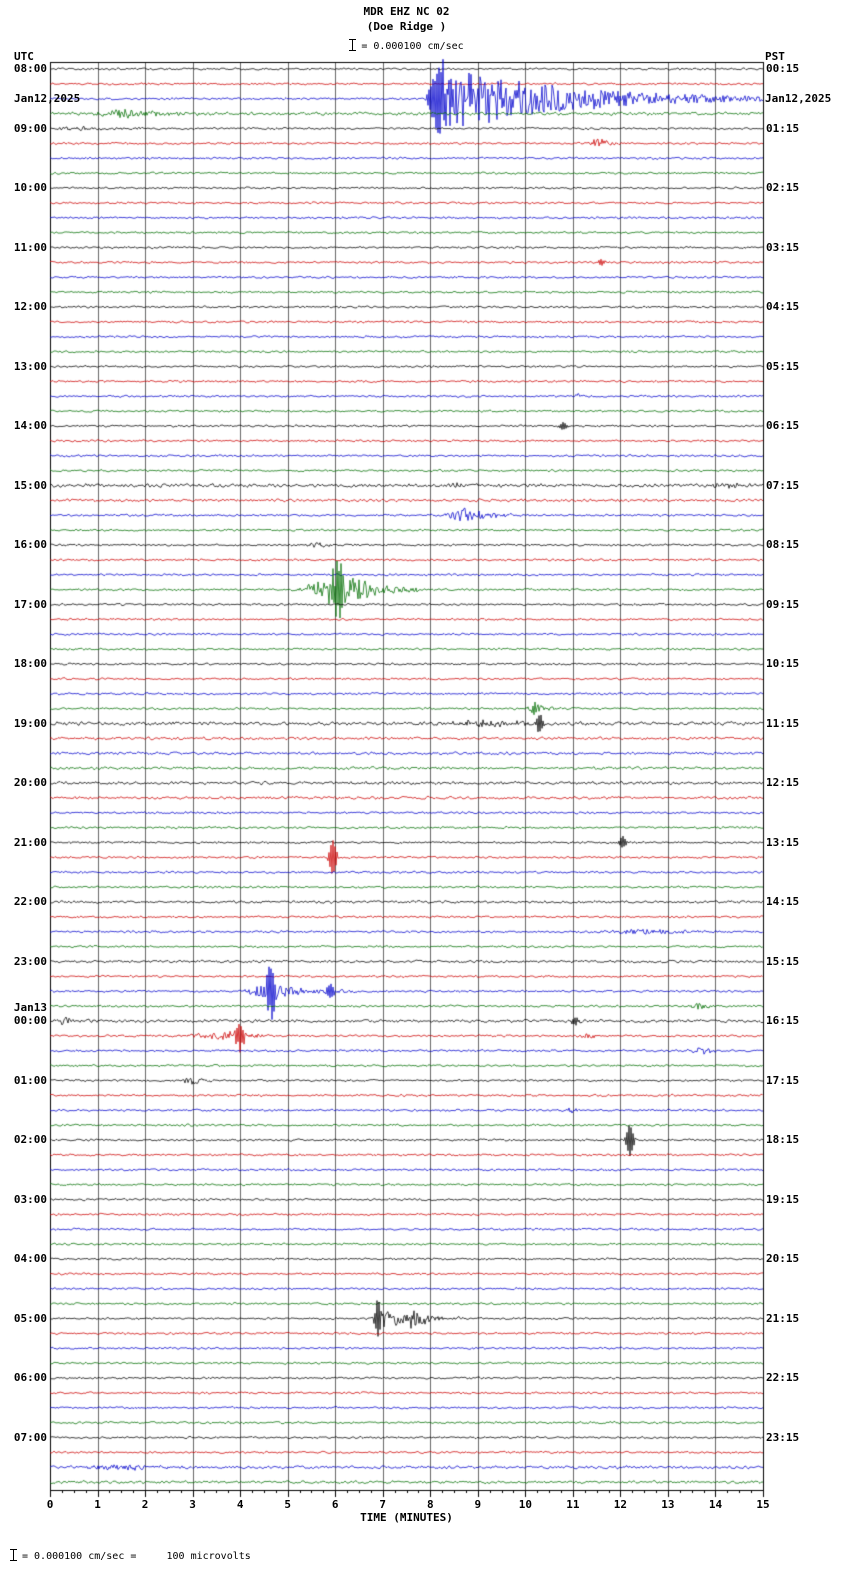 The width and height of the screenshot is (850, 1584). I want to click on x-tick-label: 6, so click(335, 1504).